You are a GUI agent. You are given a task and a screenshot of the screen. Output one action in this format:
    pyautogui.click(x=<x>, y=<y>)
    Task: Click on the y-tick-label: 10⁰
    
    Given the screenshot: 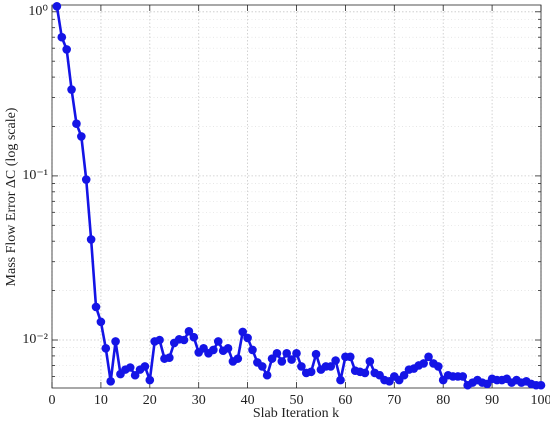 What is the action you would take?
    pyautogui.click(x=38, y=11)
    